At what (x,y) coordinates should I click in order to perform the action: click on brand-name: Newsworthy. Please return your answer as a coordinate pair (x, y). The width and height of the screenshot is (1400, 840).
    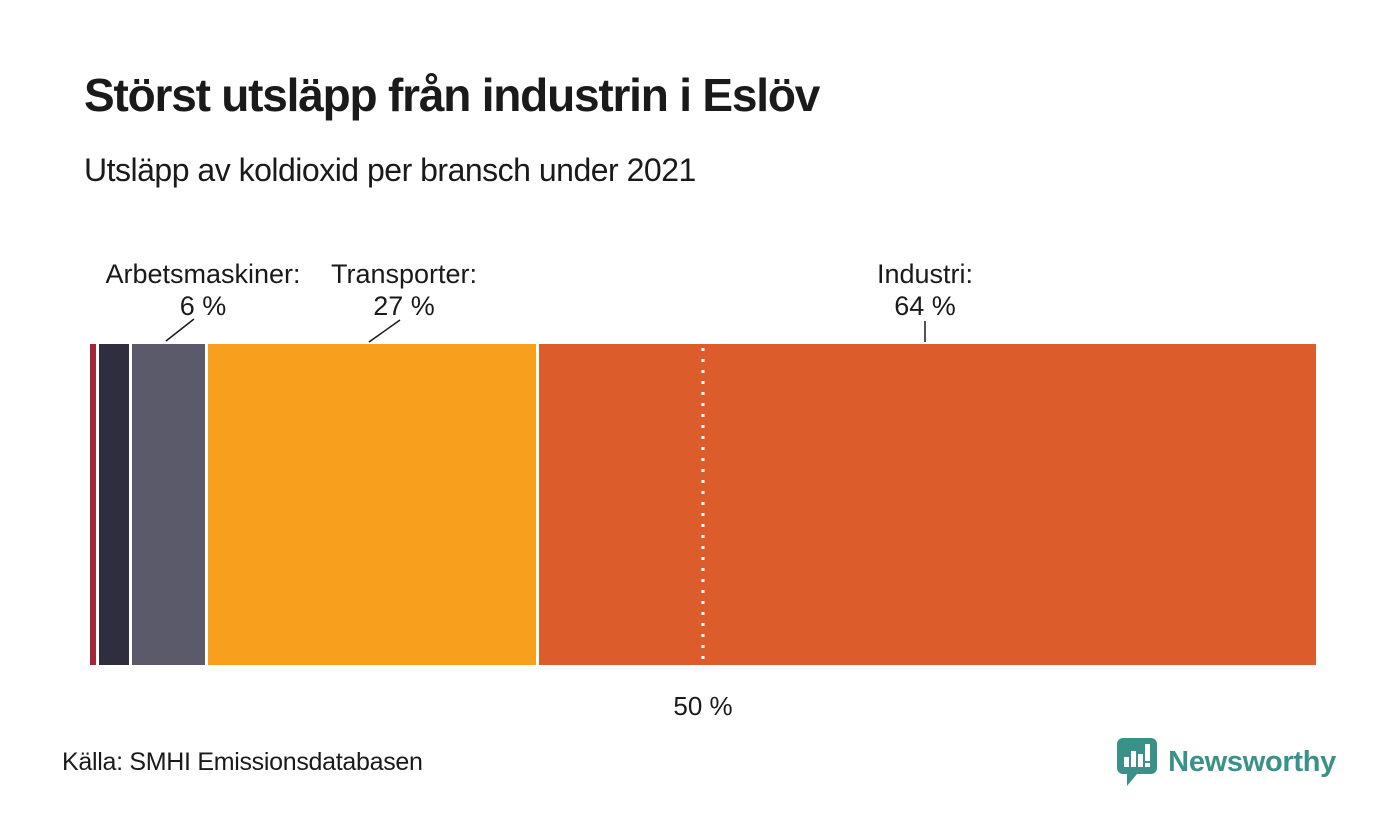
    Looking at the image, I should click on (1252, 761).